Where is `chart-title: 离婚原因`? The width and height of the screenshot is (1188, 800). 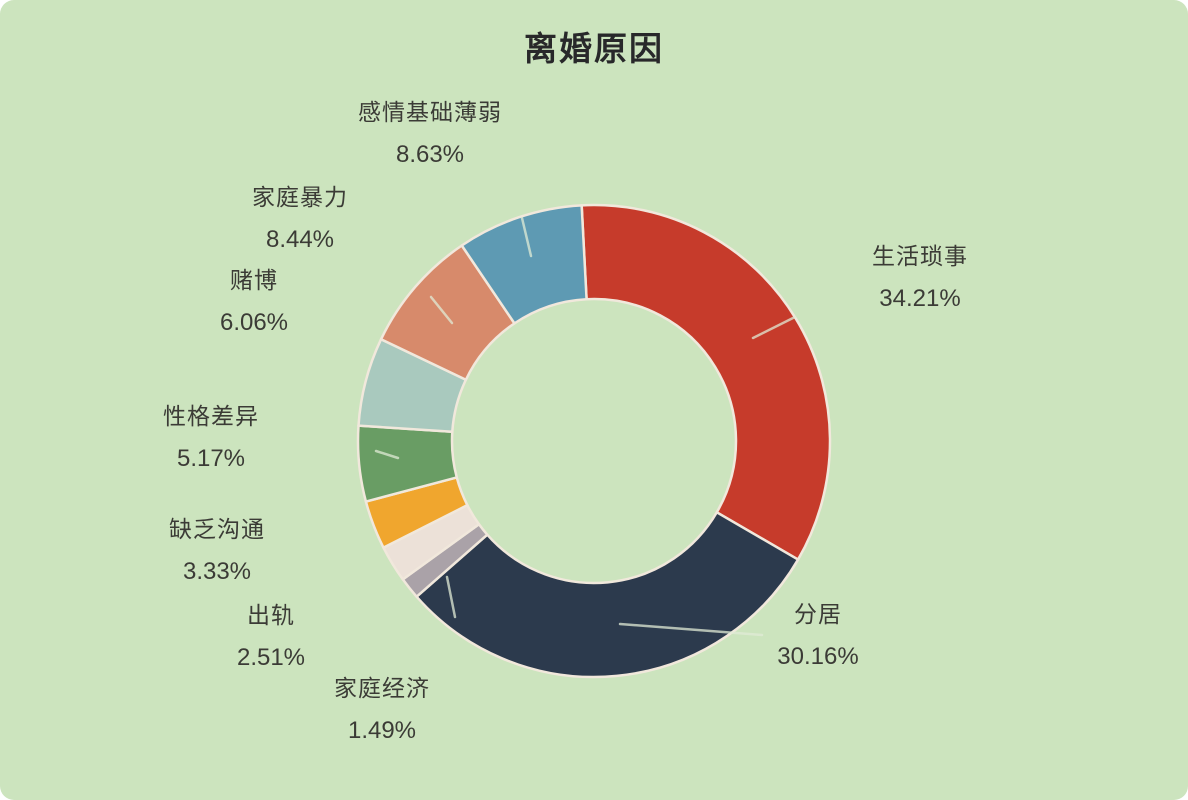
chart-title: 离婚原因 is located at coordinates (594, 48).